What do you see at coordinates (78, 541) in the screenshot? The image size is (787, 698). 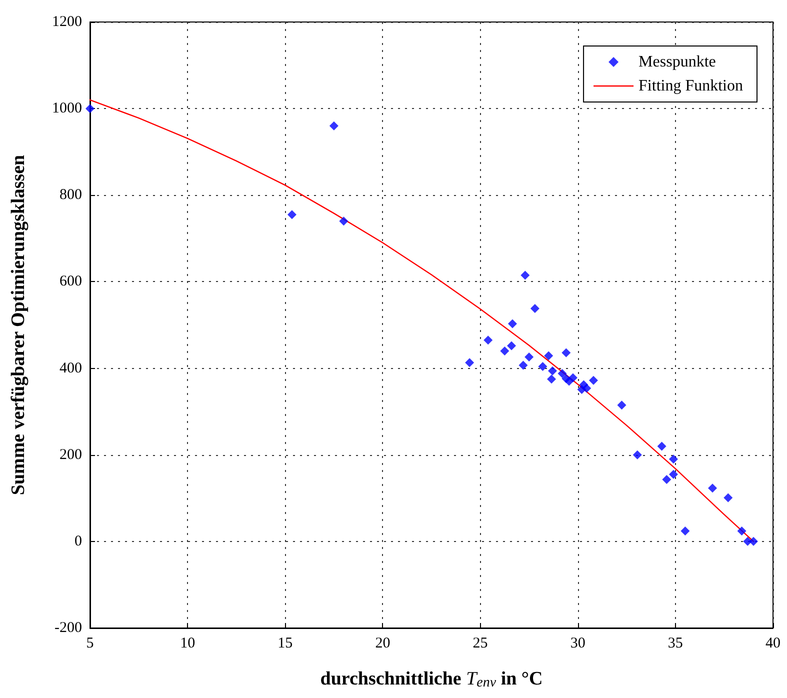 I see `y-tick-label: 0` at bounding box center [78, 541].